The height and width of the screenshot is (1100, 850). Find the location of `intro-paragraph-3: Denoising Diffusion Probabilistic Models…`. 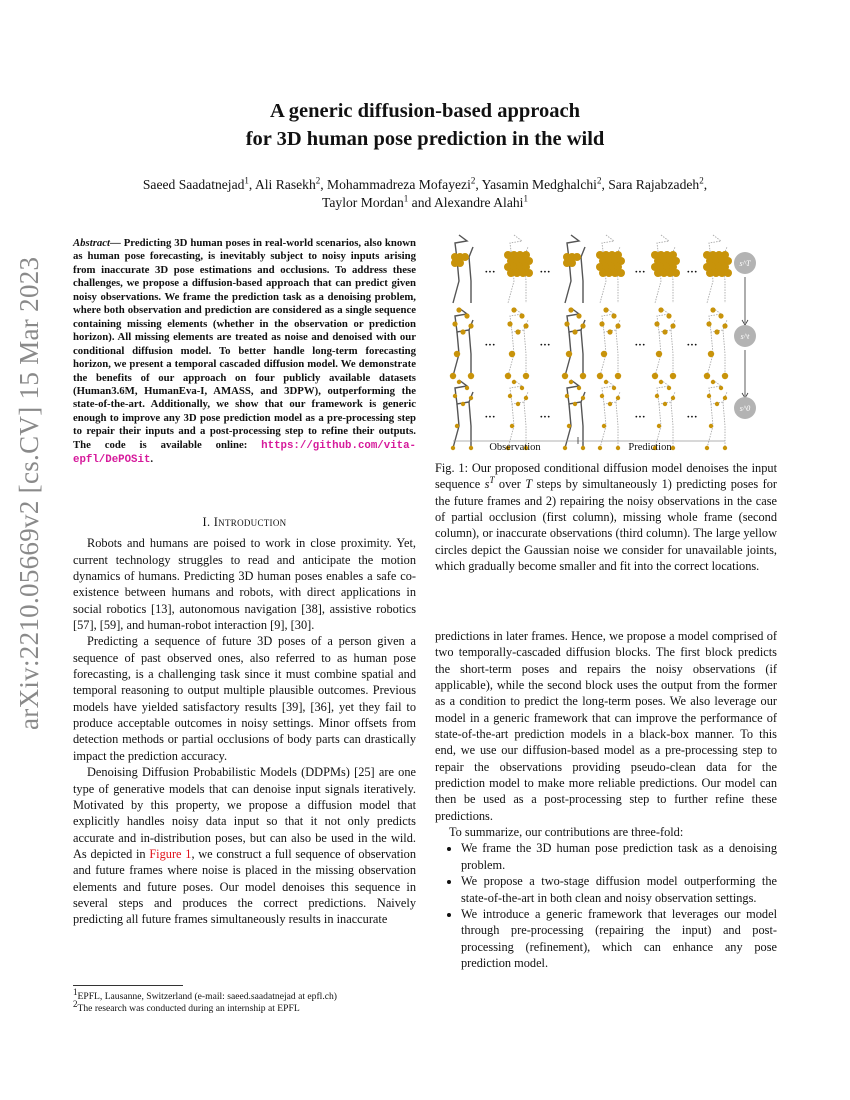

intro-paragraph-3: Denoising Diffusion Probabilistic Models… is located at coordinates (244, 845).